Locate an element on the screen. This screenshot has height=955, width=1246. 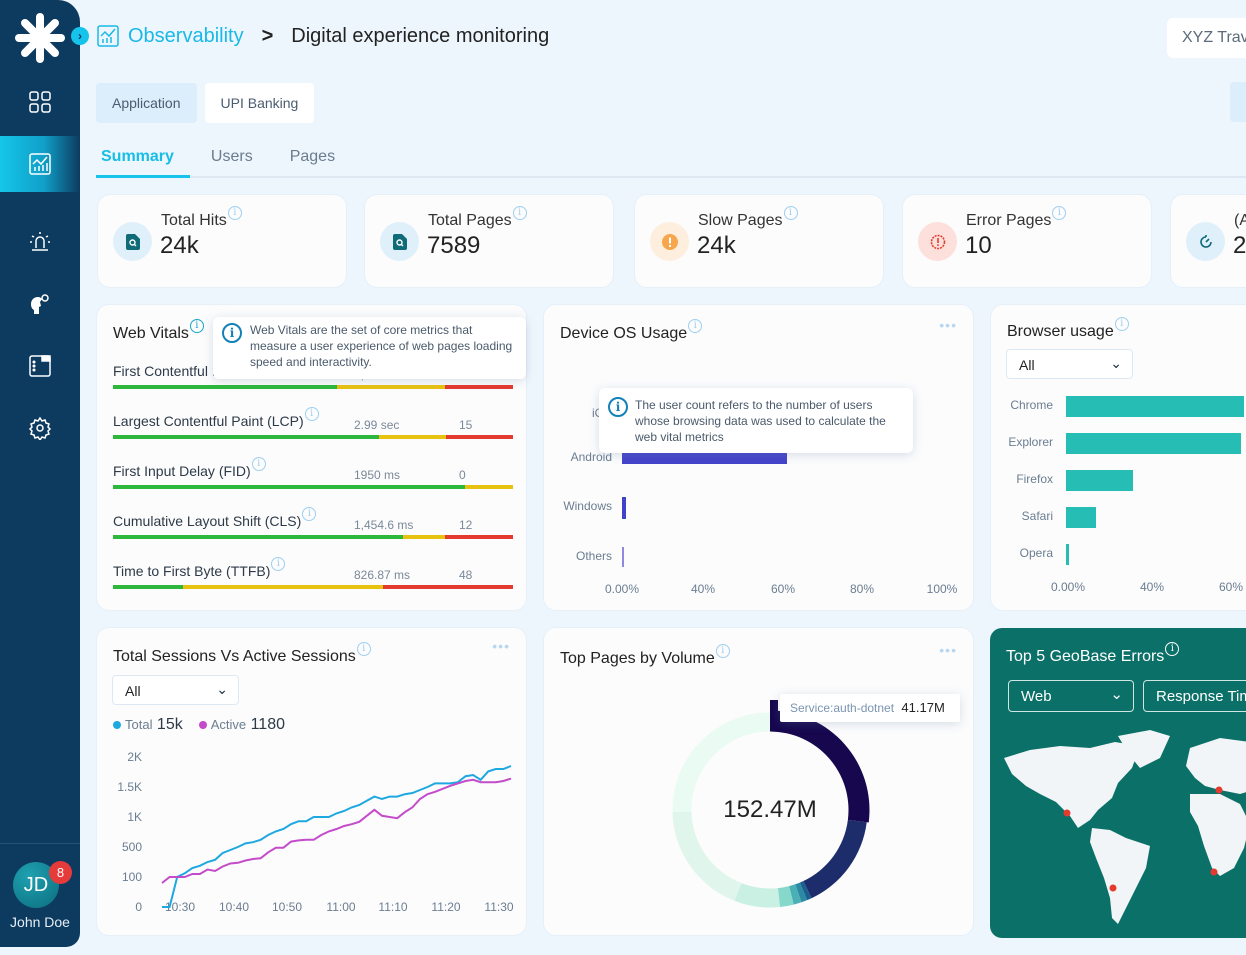
tab-users: Users is located at coordinates (231, 156).